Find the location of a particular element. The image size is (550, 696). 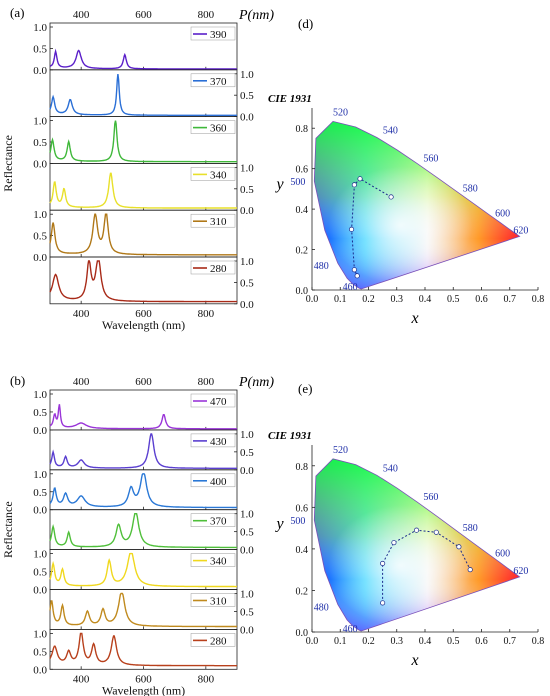

wavelength-label-580: 580 is located at coordinates (470, 189).